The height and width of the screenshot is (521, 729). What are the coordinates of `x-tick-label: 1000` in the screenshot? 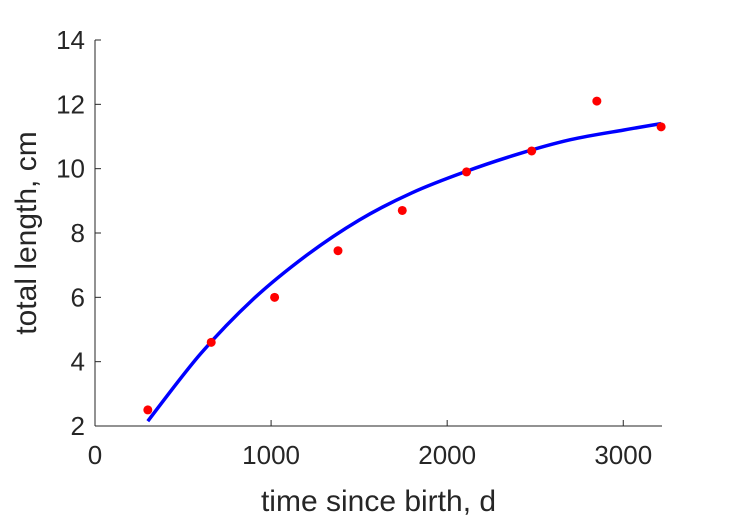 It's located at (271, 455).